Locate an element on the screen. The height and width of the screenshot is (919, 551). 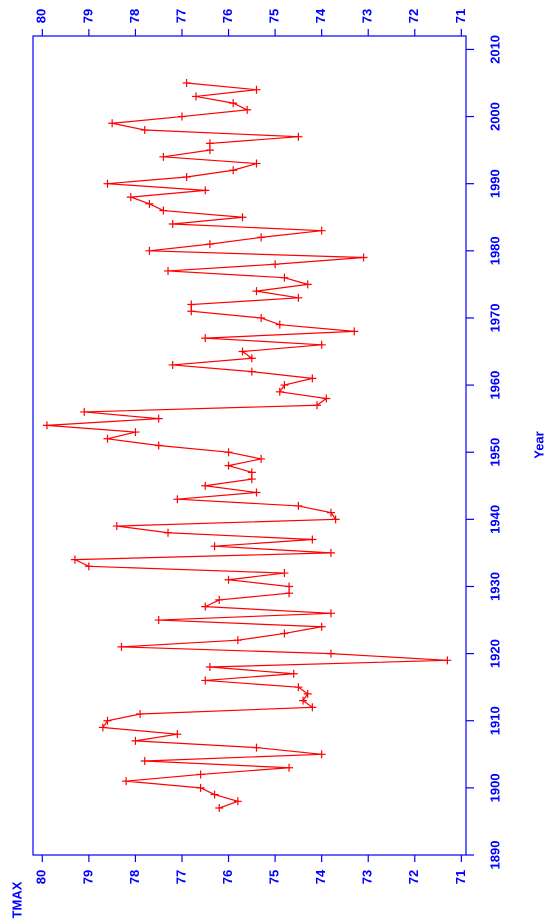
y-tick-label: 78 is located at coordinates (134, 16).